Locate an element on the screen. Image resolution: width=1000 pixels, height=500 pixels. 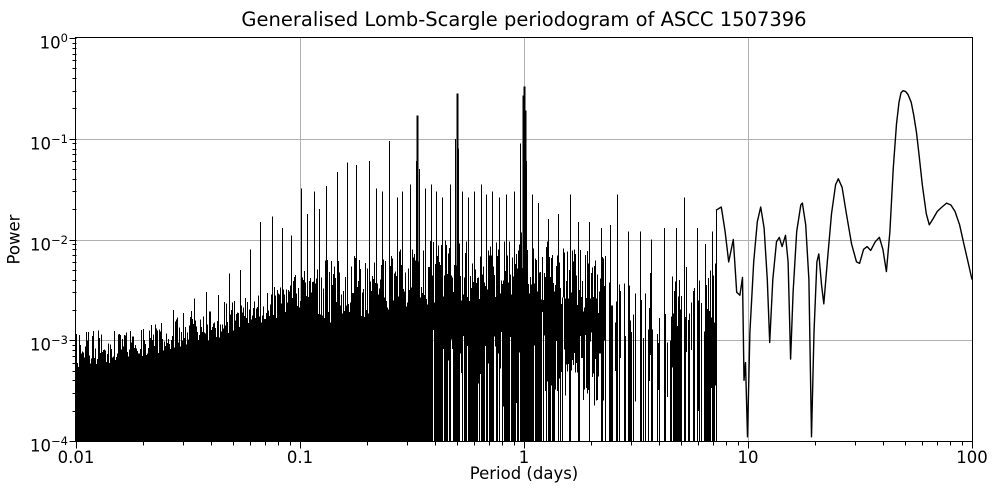
x-axis-label: Period (days) is located at coordinates (524, 473).